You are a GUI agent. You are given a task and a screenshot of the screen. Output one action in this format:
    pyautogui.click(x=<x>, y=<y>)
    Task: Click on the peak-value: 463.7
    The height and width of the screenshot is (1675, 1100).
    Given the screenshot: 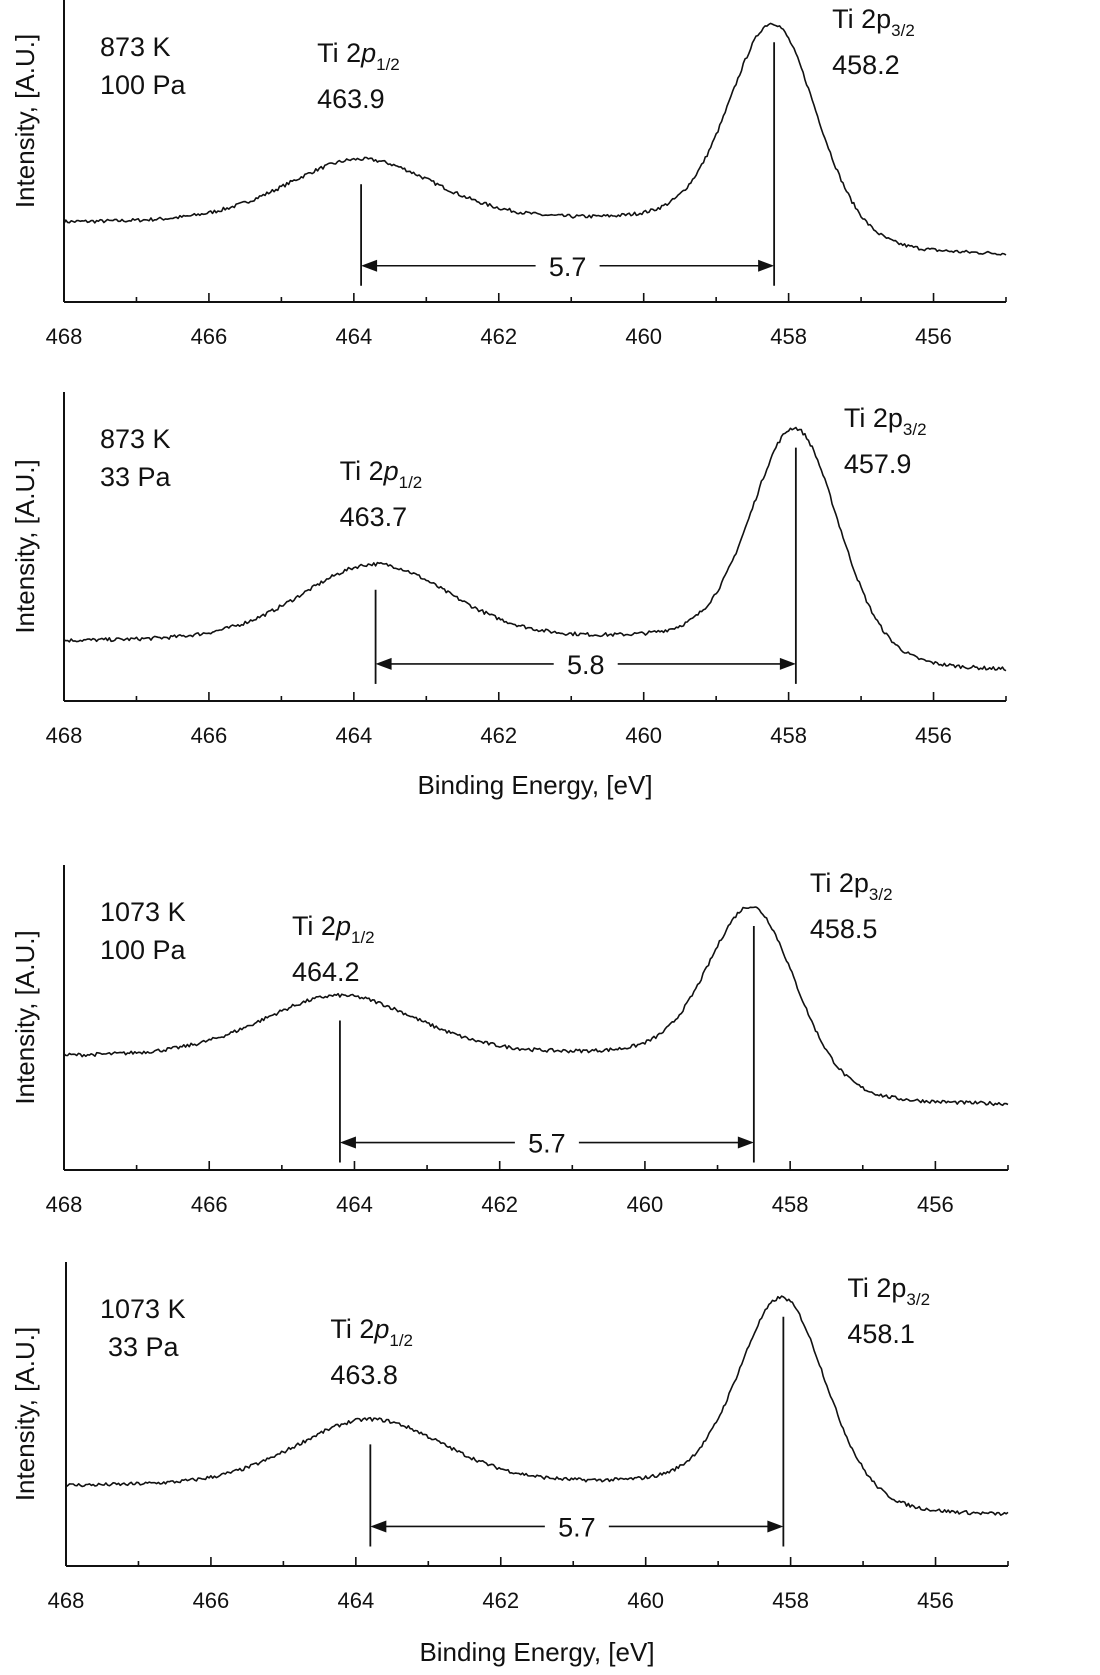 What is the action you would take?
    pyautogui.click(x=374, y=517)
    